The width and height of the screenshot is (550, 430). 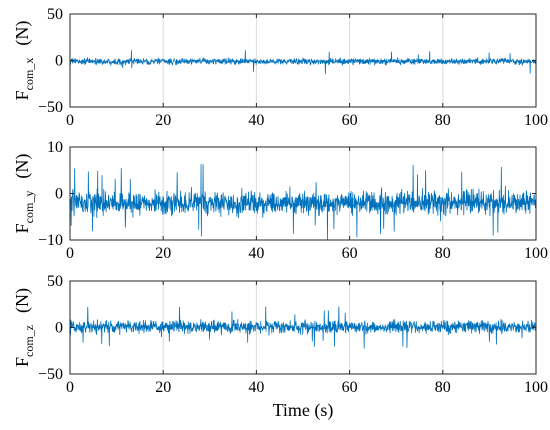 I want to click on y-tick-labels: 10 0 −10, so click(x=50, y=194).